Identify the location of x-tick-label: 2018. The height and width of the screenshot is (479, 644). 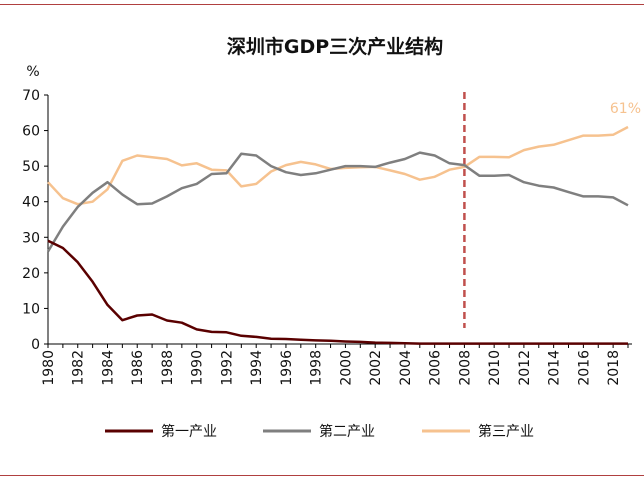
(614, 368).